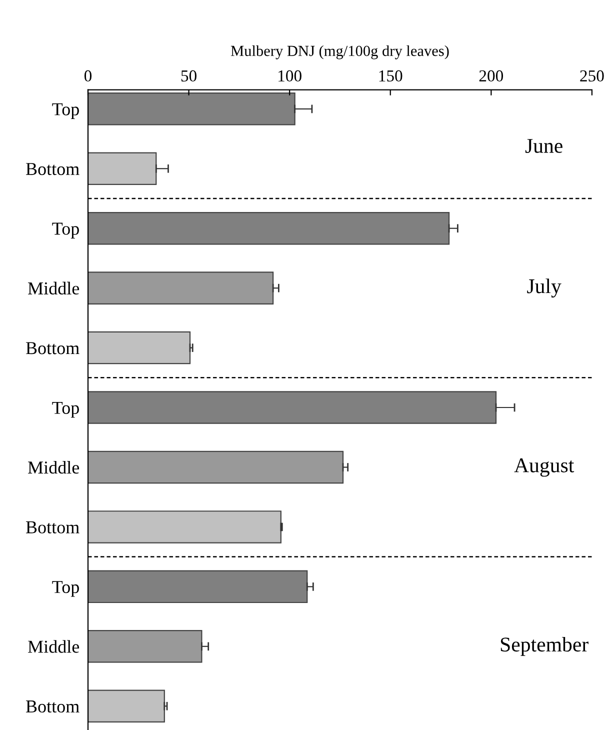 This screenshot has height=730, width=609. I want to click on x-tick-label: 50, so click(188, 76).